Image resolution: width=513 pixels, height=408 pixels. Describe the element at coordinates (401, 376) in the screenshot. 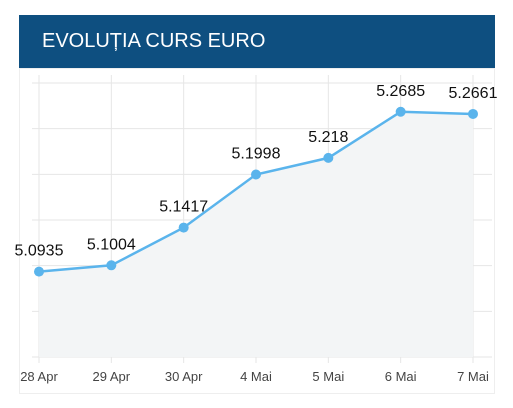

I see `x-tick-label: 6 Mai` at that location.